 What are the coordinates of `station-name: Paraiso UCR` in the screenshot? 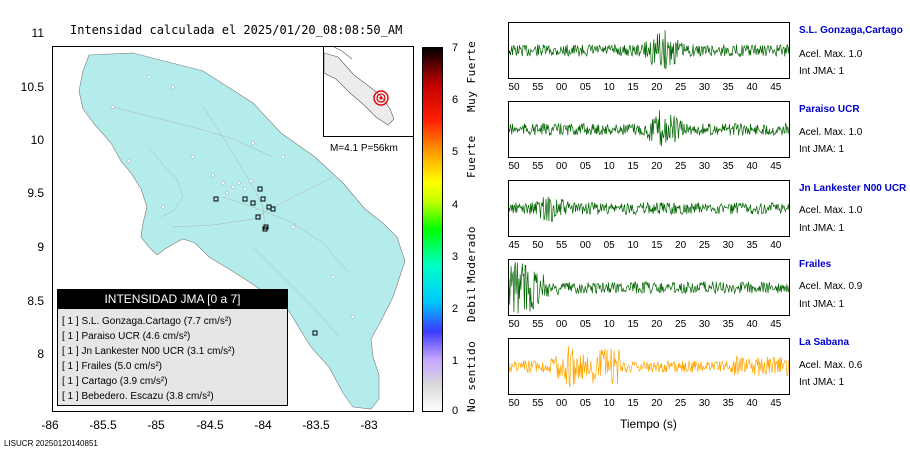 It's located at (829, 109).